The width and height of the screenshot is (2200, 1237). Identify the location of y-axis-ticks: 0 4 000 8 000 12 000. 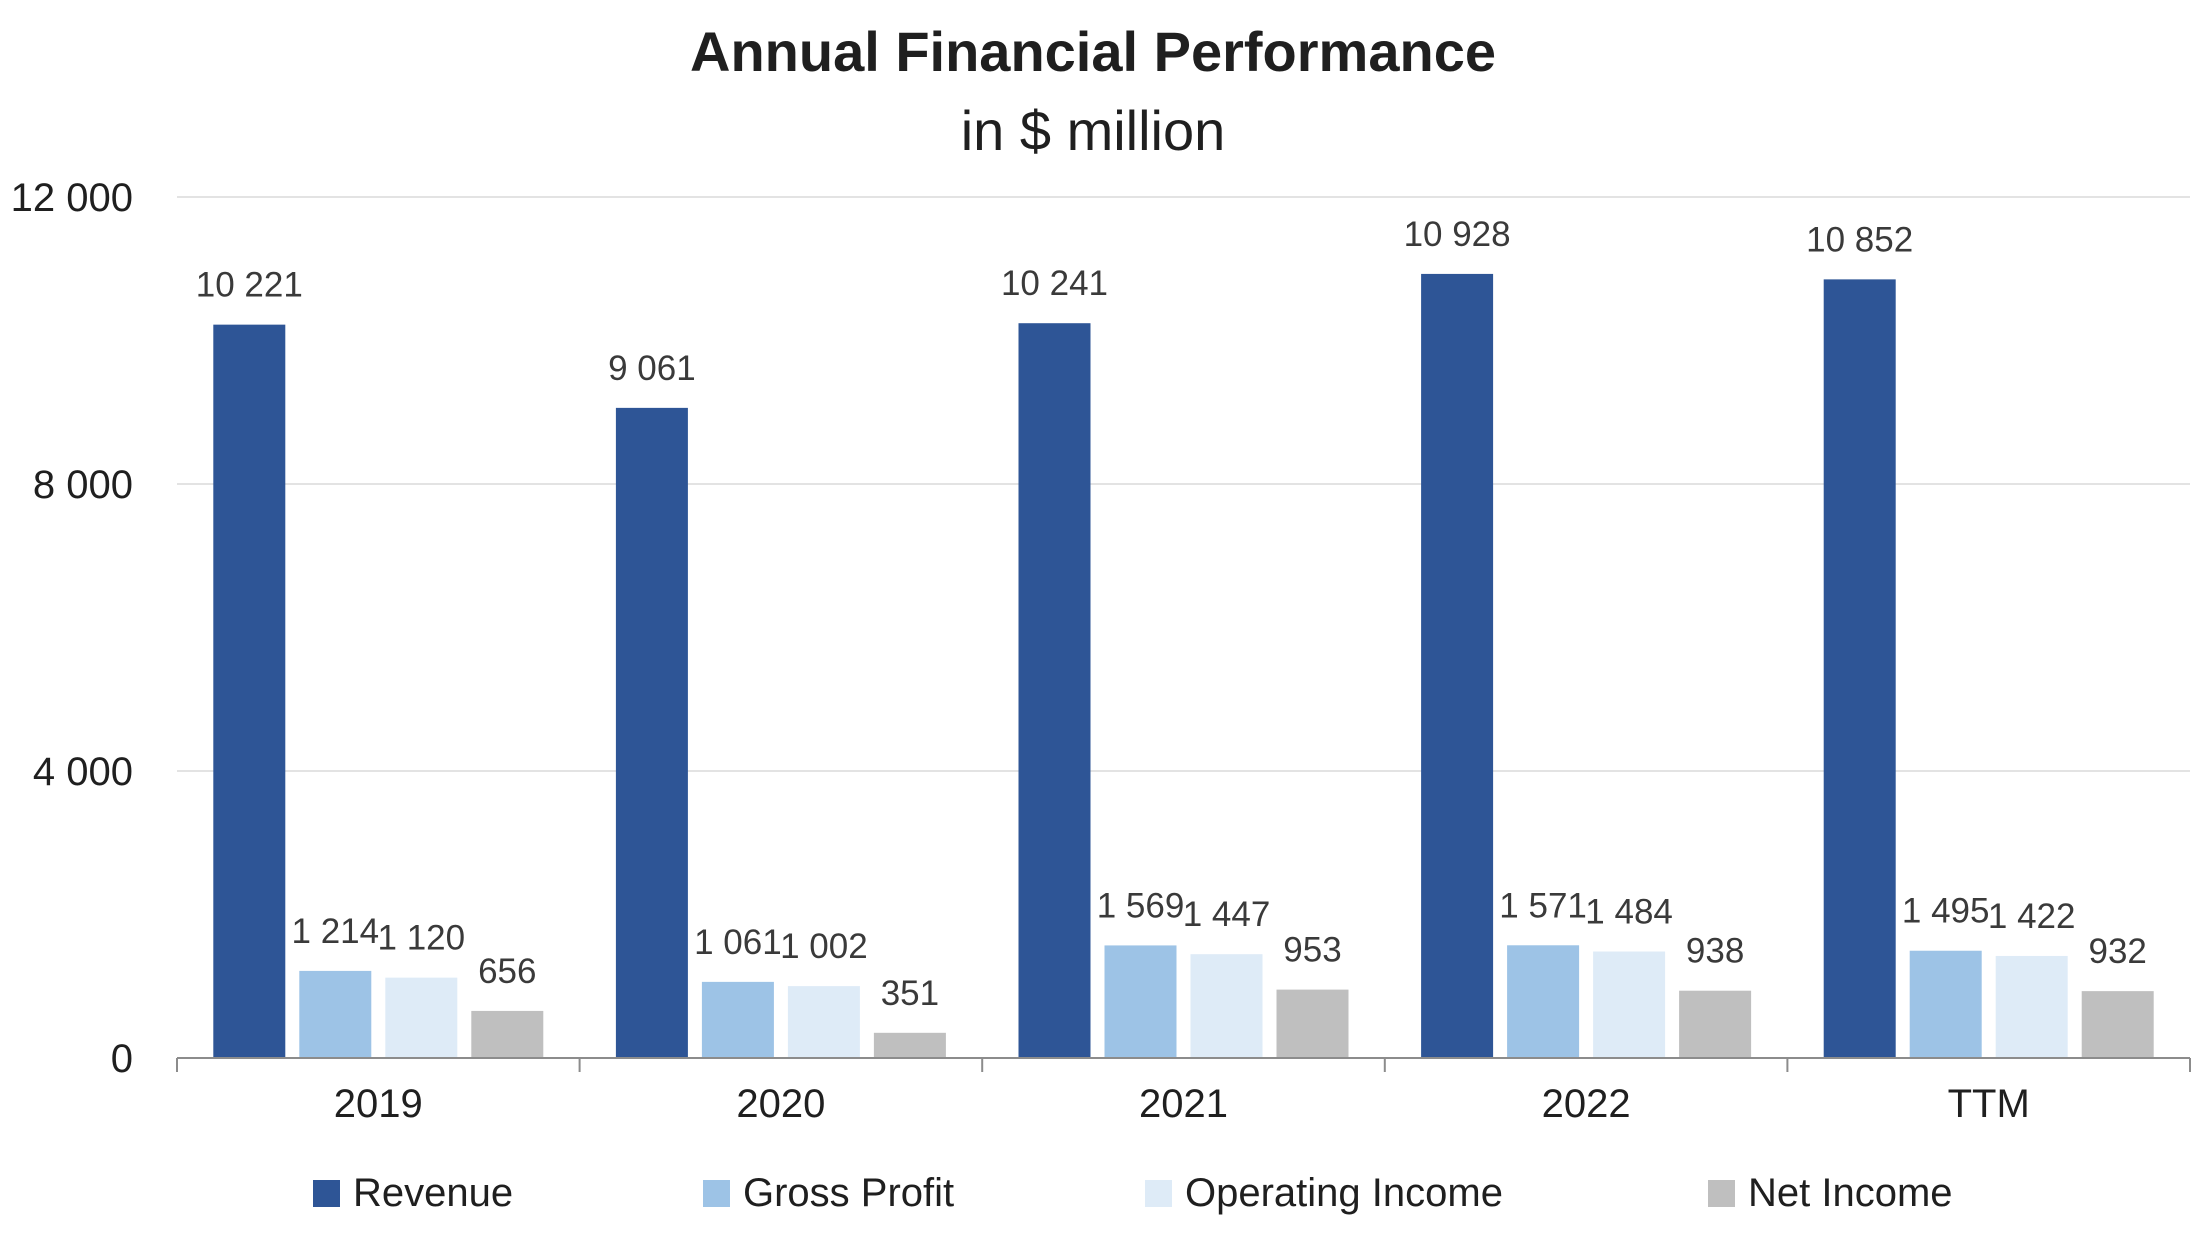
(72, 628).